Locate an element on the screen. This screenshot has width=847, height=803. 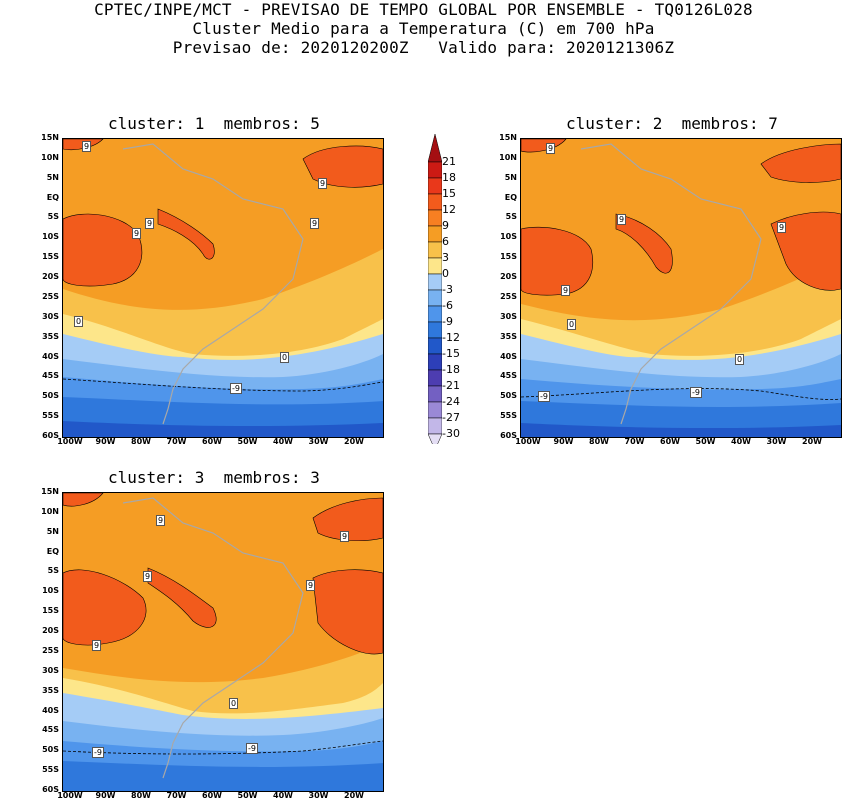
lon-tick-label: 50W is located at coordinates (247, 441).